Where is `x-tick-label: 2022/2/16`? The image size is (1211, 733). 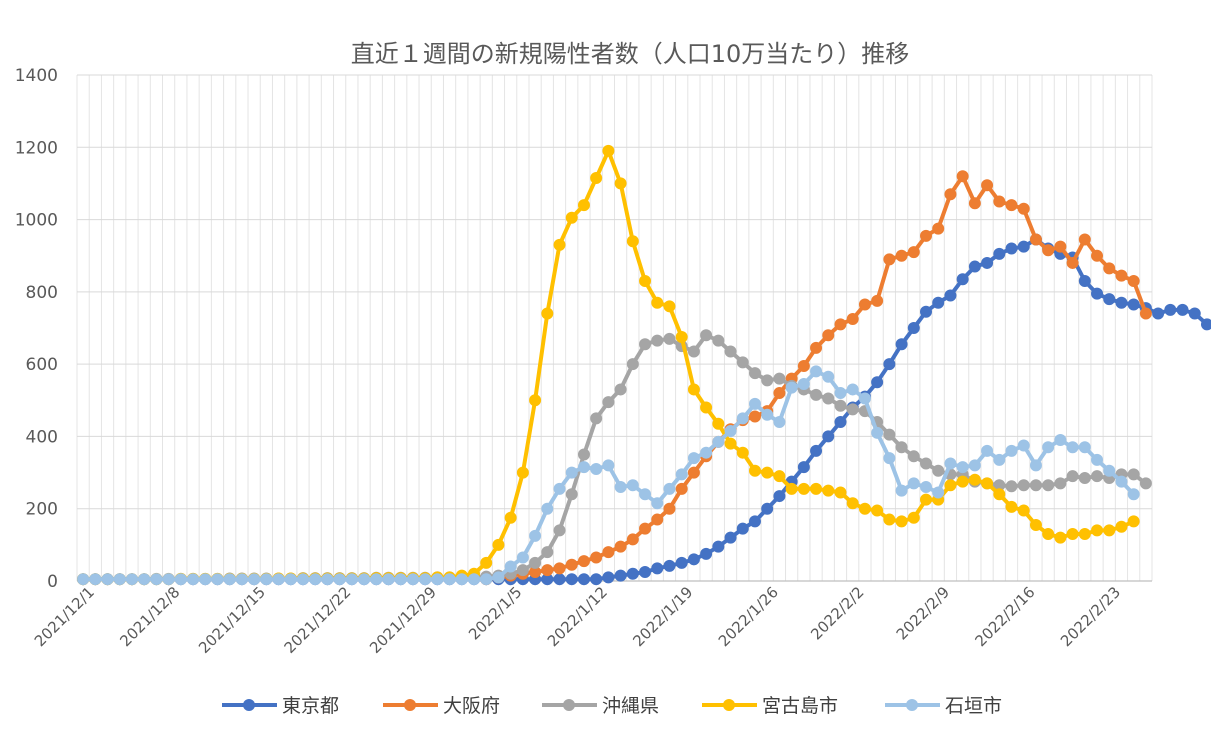 x-tick-label: 2022/2/16 is located at coordinates (1004, 616).